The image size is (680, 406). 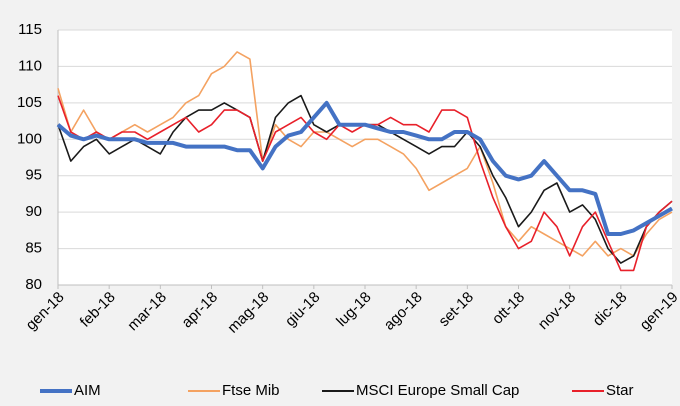 What do you see at coordinates (33, 284) in the screenshot?
I see `y-tick-label: 80` at bounding box center [33, 284].